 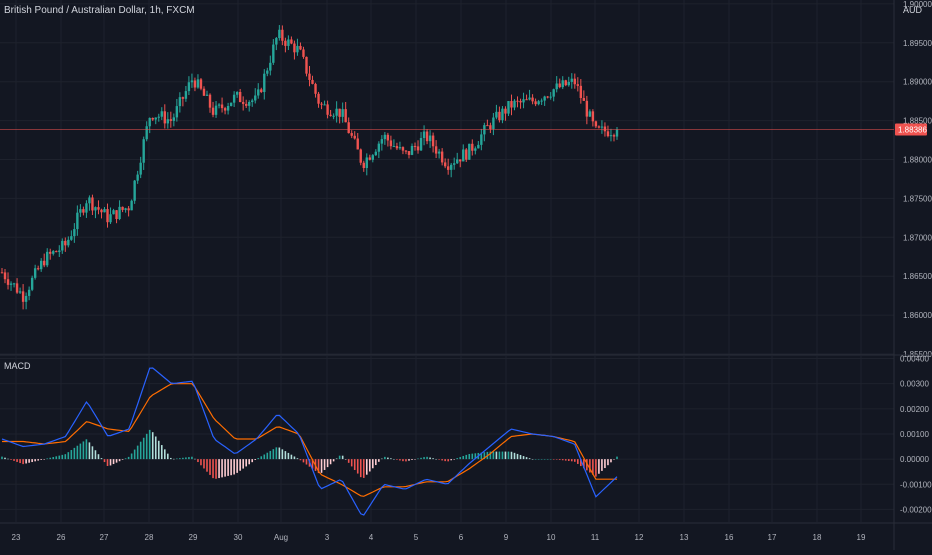 I want to click on x-tick-label: 26, so click(x=61, y=537).